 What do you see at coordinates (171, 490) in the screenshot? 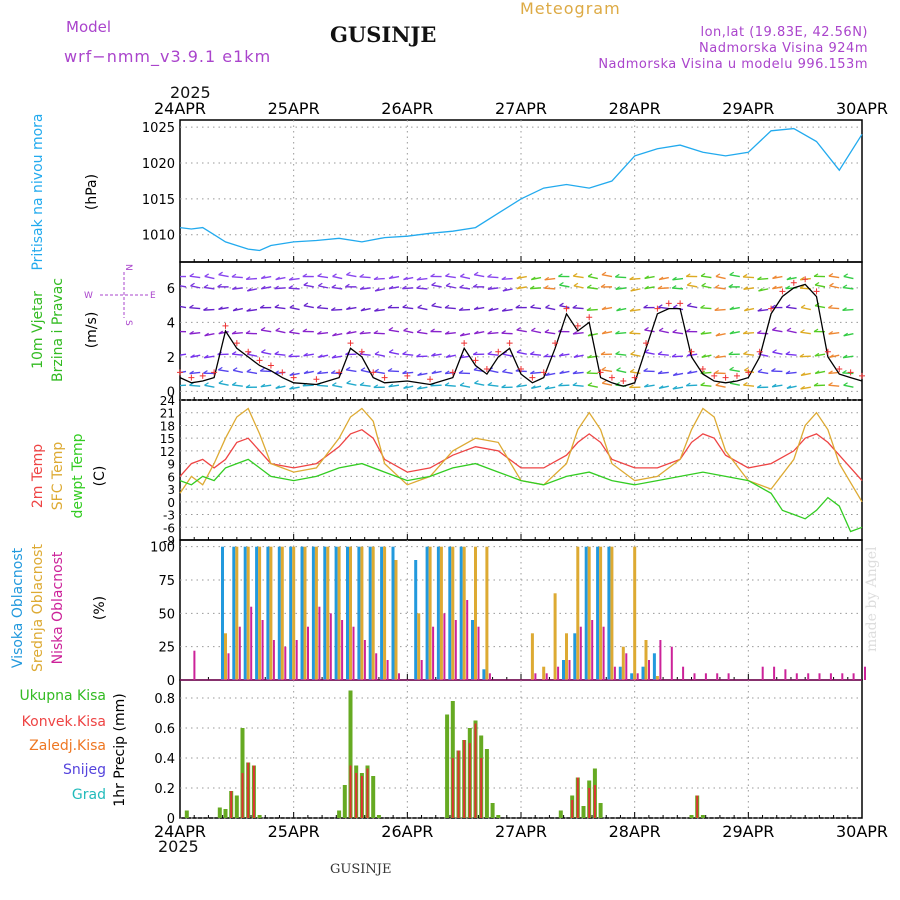
I see `y-tick-label: 3` at bounding box center [171, 490].